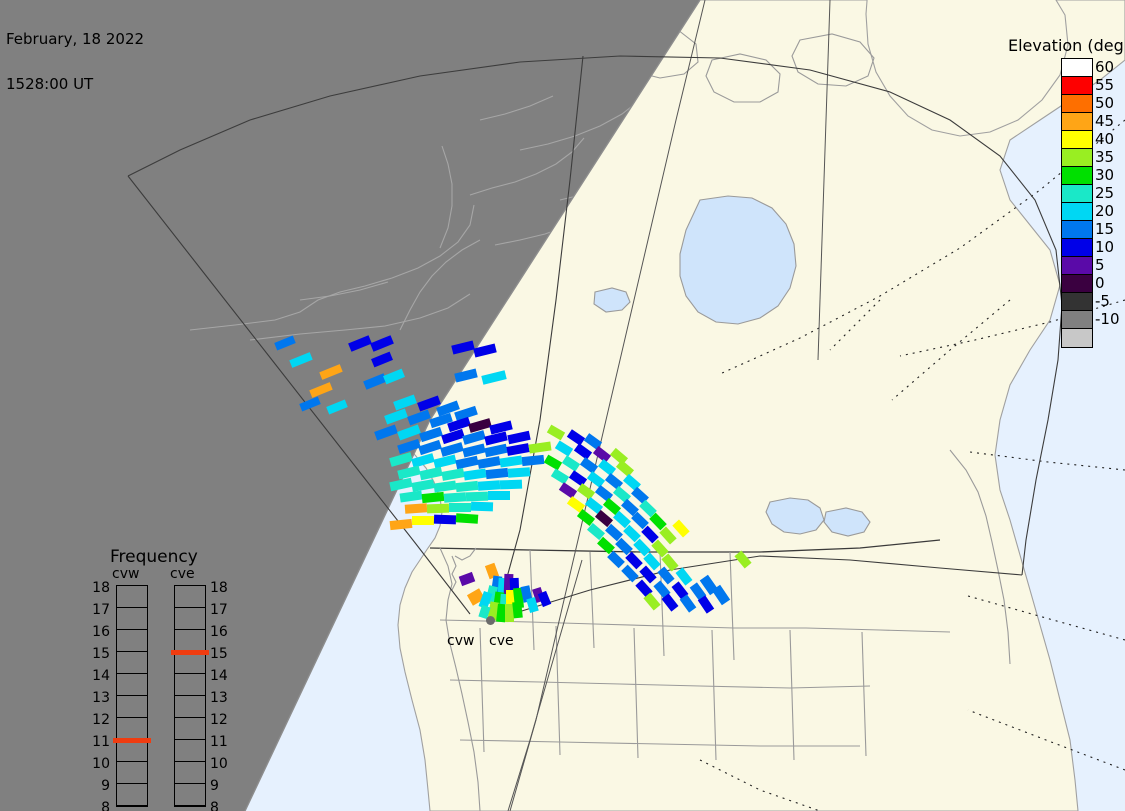 The width and height of the screenshot is (1125, 811). Describe the element at coordinates (190, 652) in the screenshot. I see `frequency-marker-cve` at that location.